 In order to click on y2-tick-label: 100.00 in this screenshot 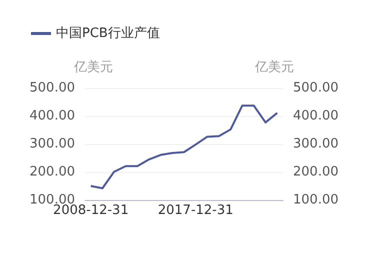, I will do `click(315, 200)`.